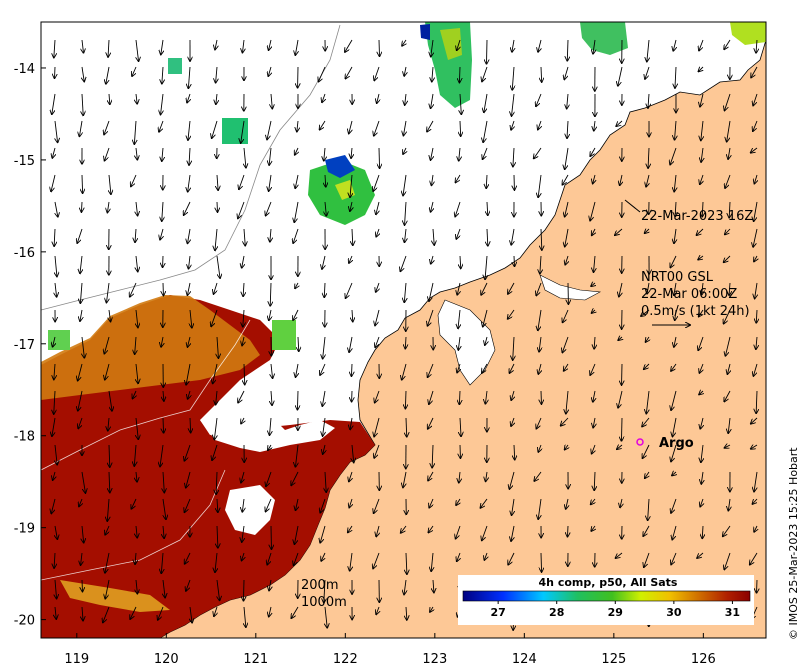 The width and height of the screenshot is (810, 672). I want to click on sst-patch-small, so click(172, 204).